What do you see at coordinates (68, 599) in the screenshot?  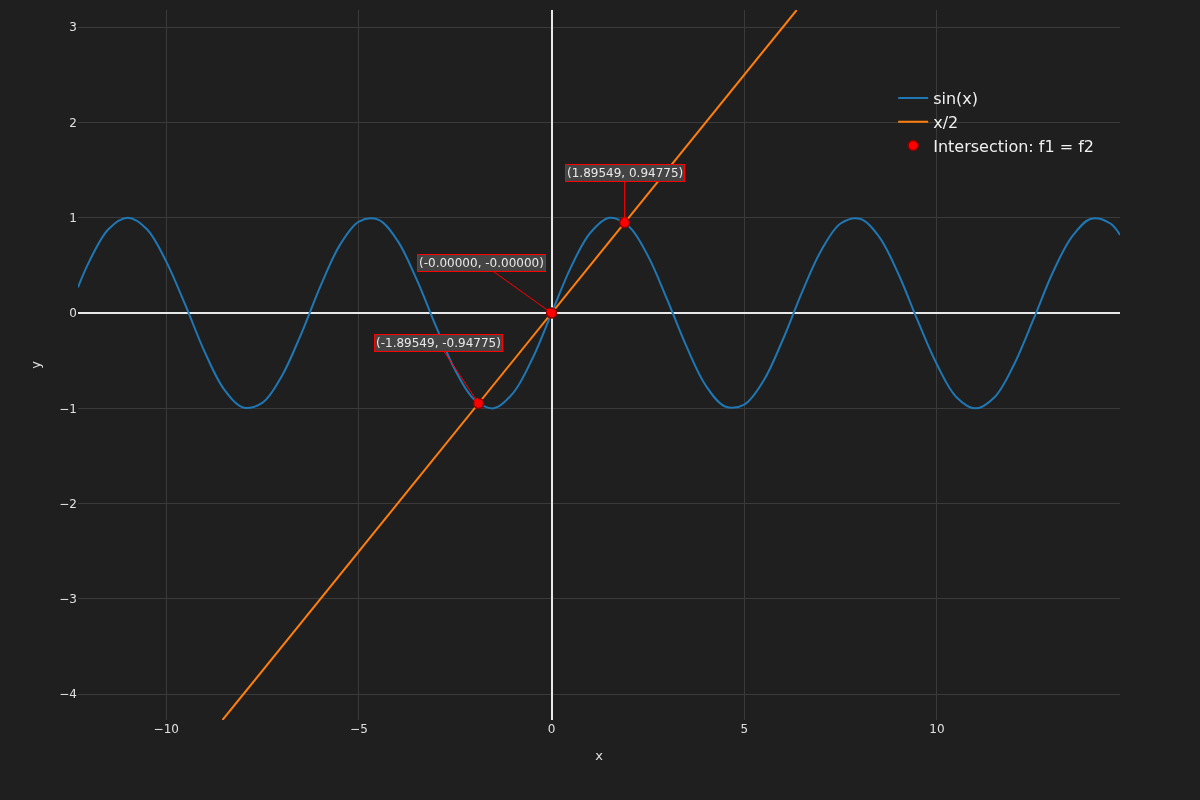 I see `y-tick-label: −3` at bounding box center [68, 599].